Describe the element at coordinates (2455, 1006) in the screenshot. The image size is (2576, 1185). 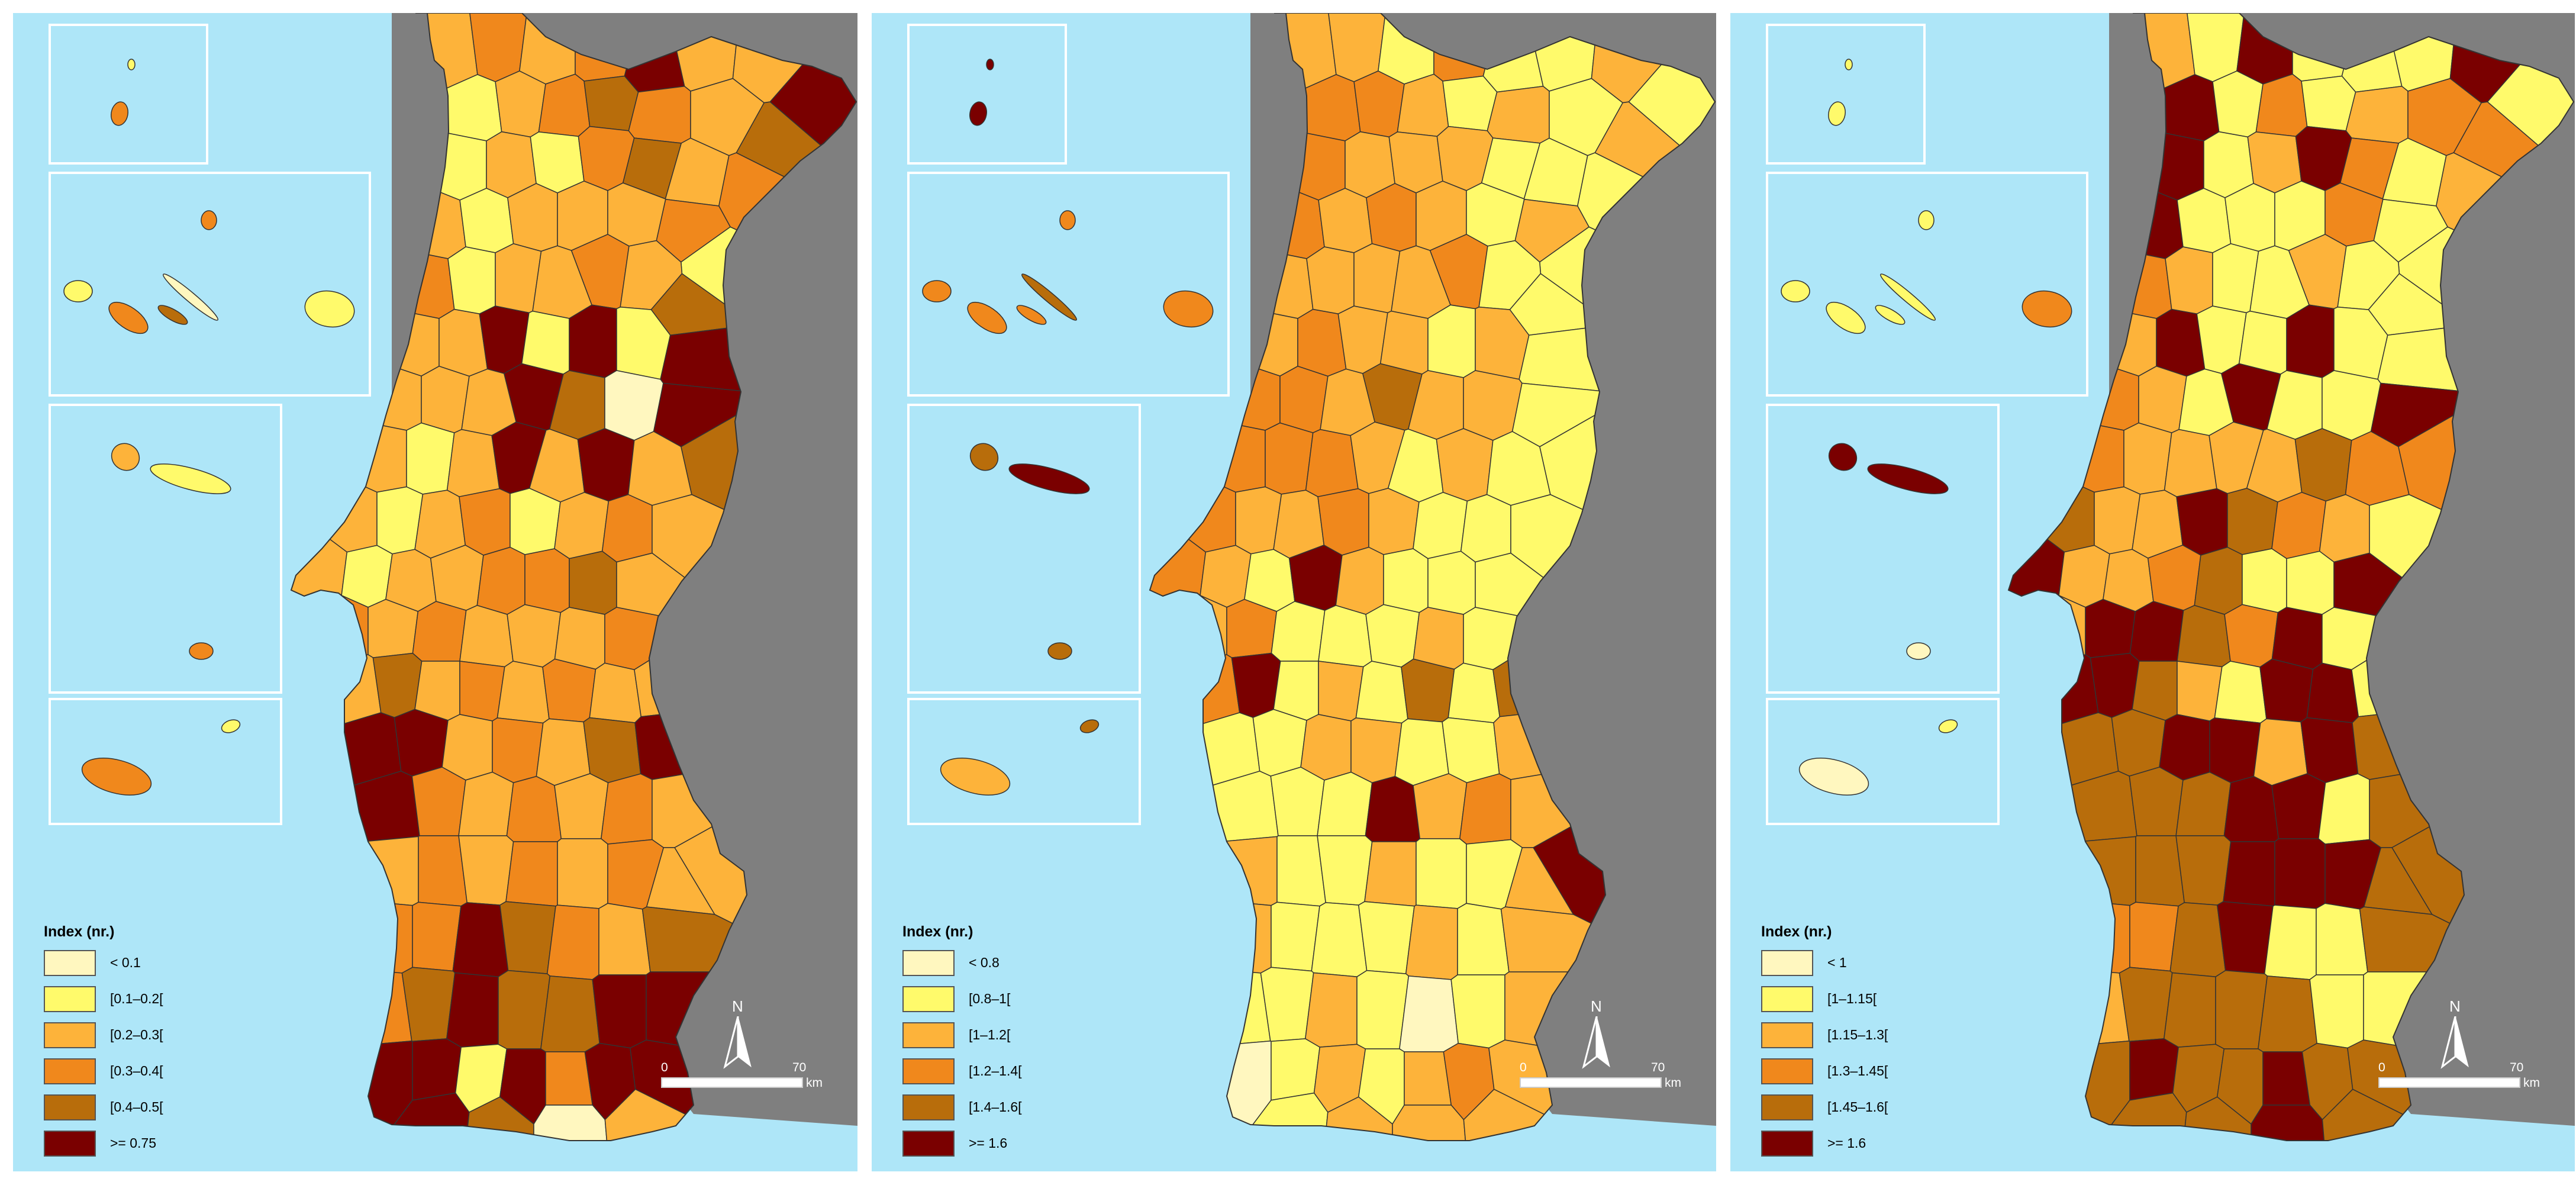
I see `north-label: N` at that location.